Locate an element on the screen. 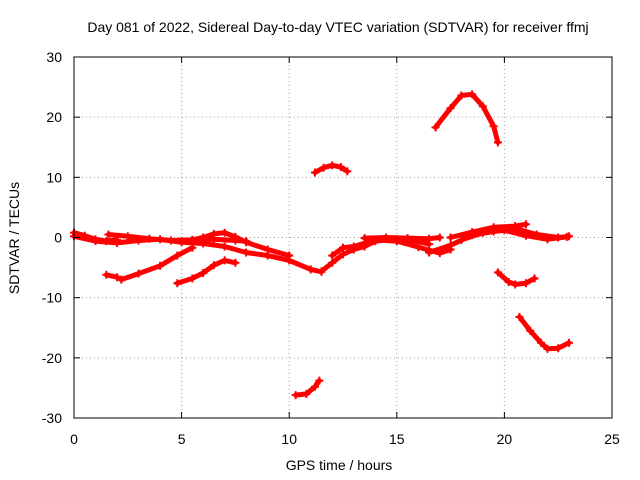 The height and width of the screenshot is (480, 640). y-tick-label: -30 is located at coordinates (52, 418).